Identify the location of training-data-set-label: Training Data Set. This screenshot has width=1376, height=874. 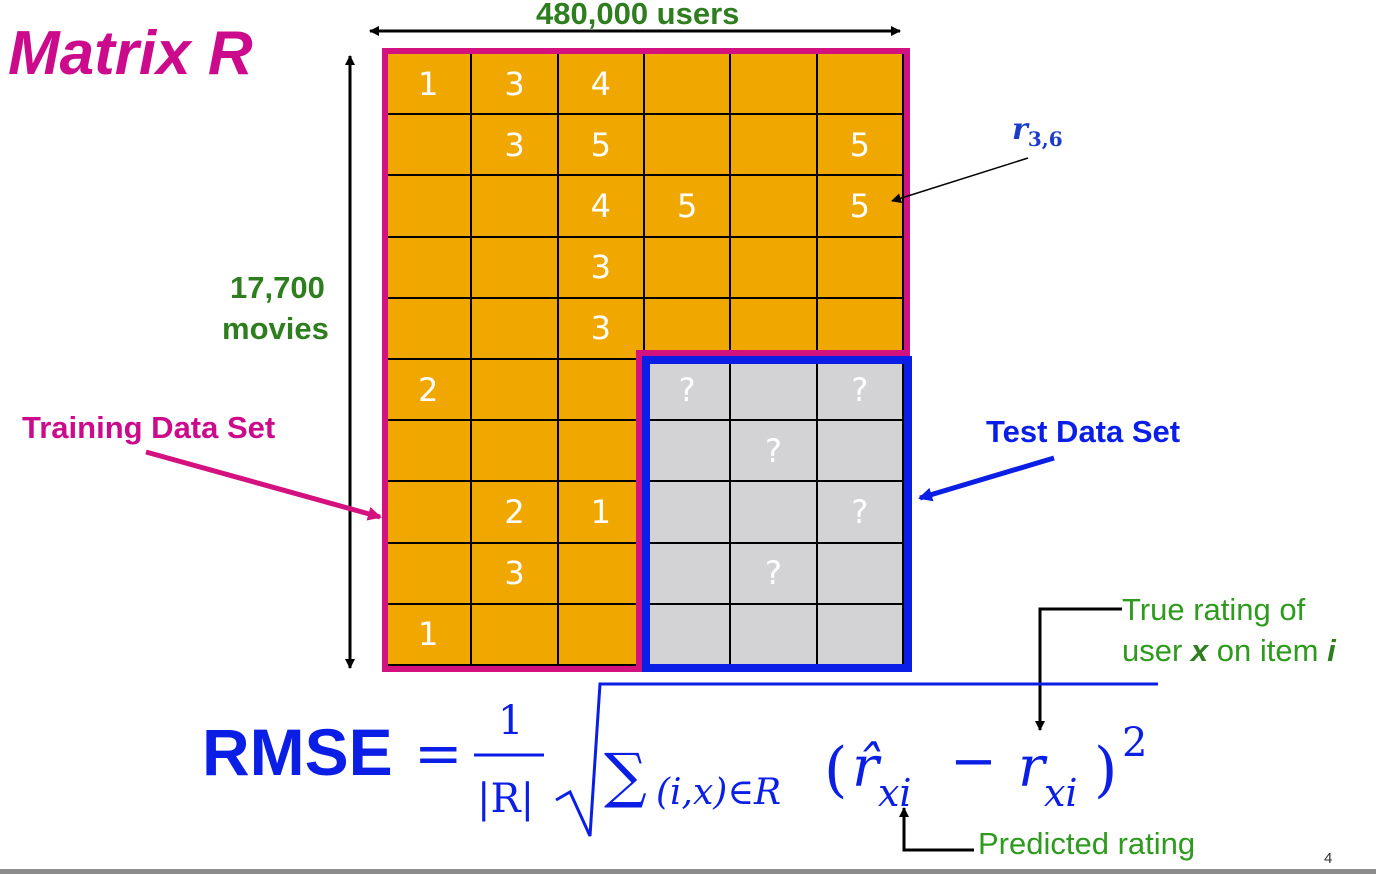
(149, 427).